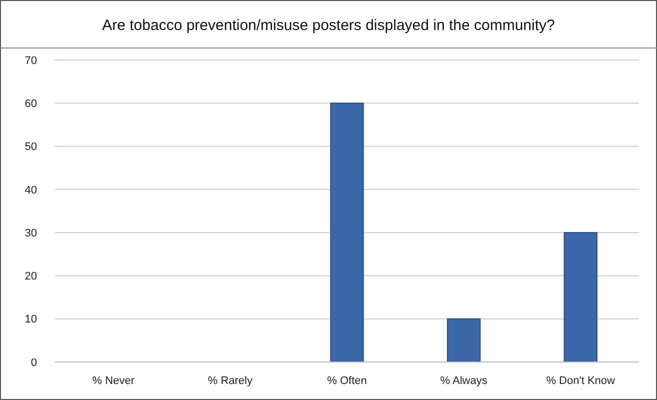 This screenshot has height=400, width=657. What do you see at coordinates (30, 60) in the screenshot?
I see `y-tick-label: 70` at bounding box center [30, 60].